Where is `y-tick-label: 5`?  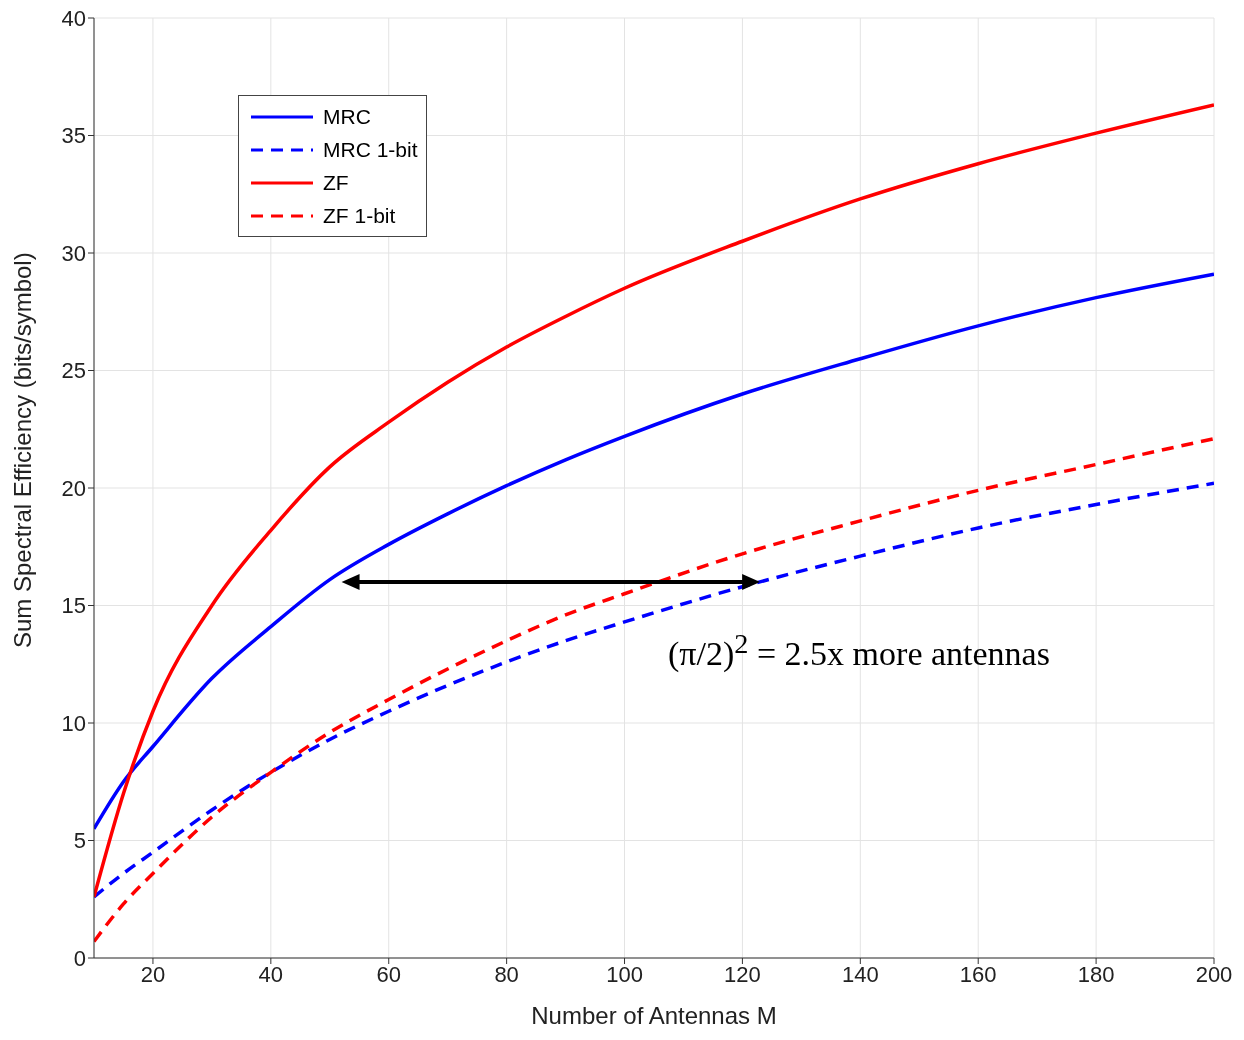
y-tick-label: 5 is located at coordinates (79, 841).